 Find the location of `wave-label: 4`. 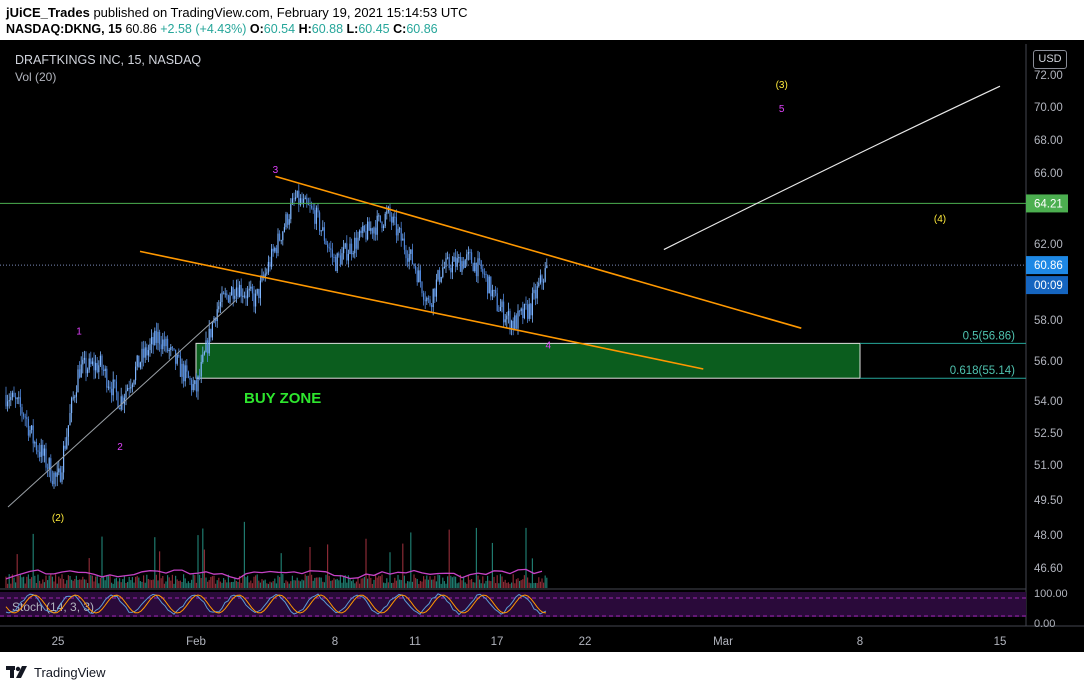

wave-label: 4 is located at coordinates (549, 346).